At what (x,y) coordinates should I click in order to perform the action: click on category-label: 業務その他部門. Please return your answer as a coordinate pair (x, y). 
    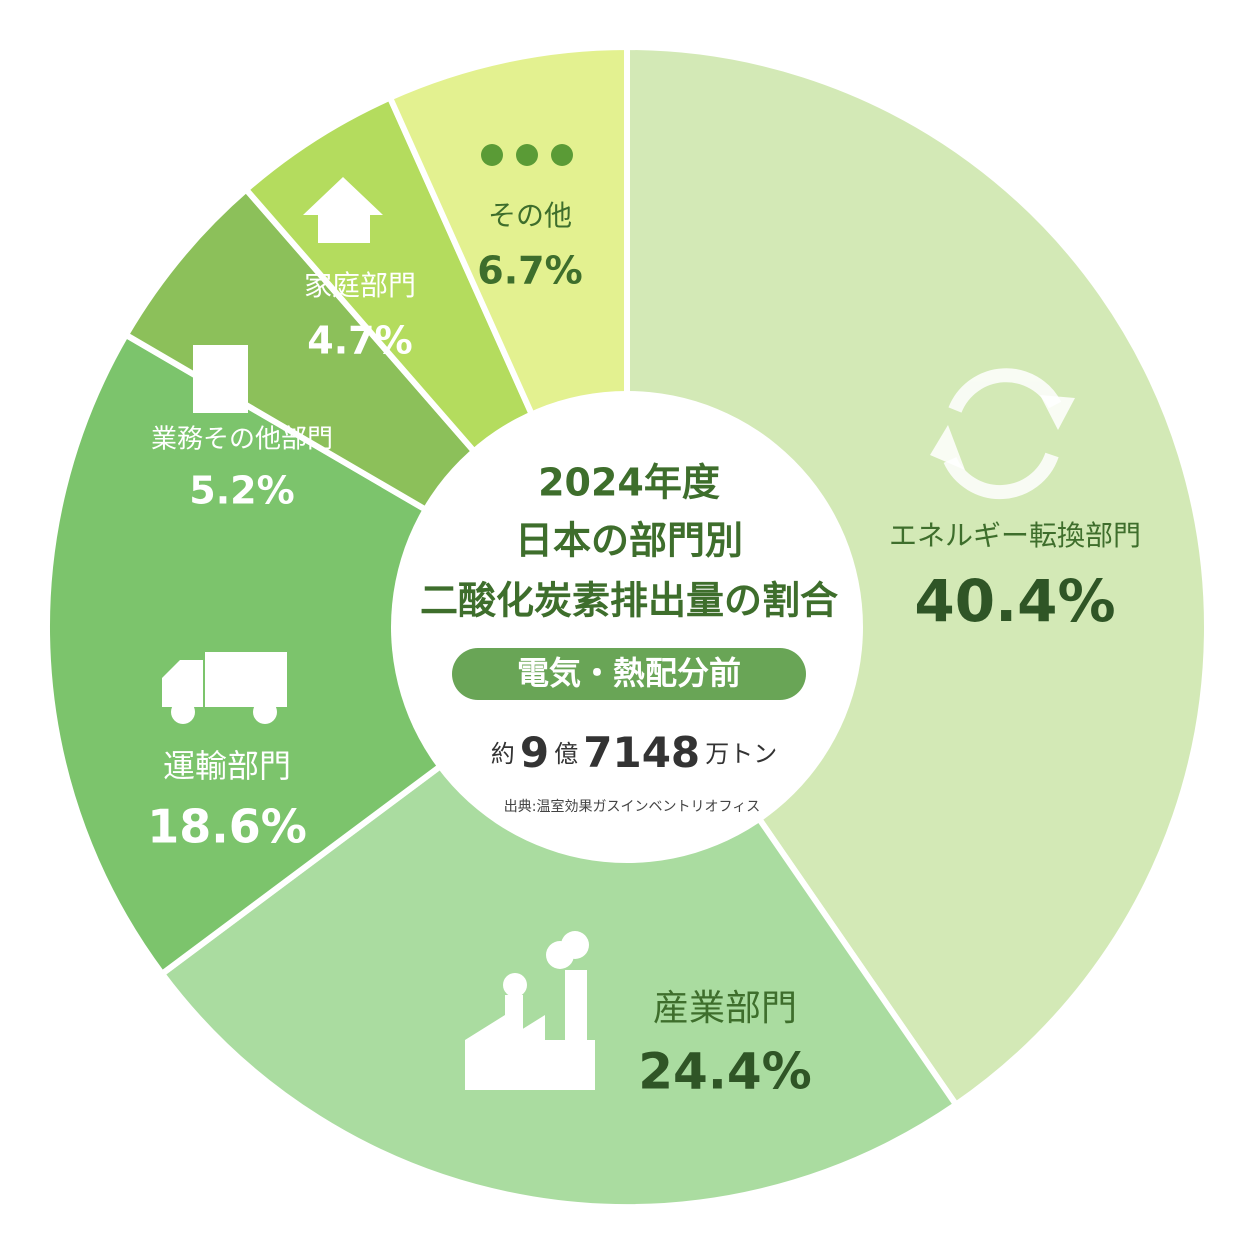
    Looking at the image, I should click on (242, 440).